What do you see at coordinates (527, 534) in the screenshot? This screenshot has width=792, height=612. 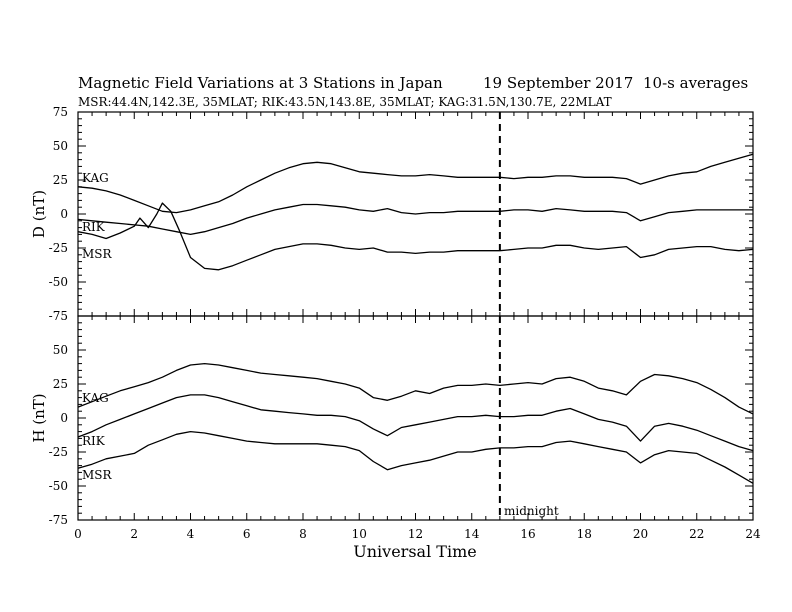 I see `x-tick-label: 16` at bounding box center [527, 534].